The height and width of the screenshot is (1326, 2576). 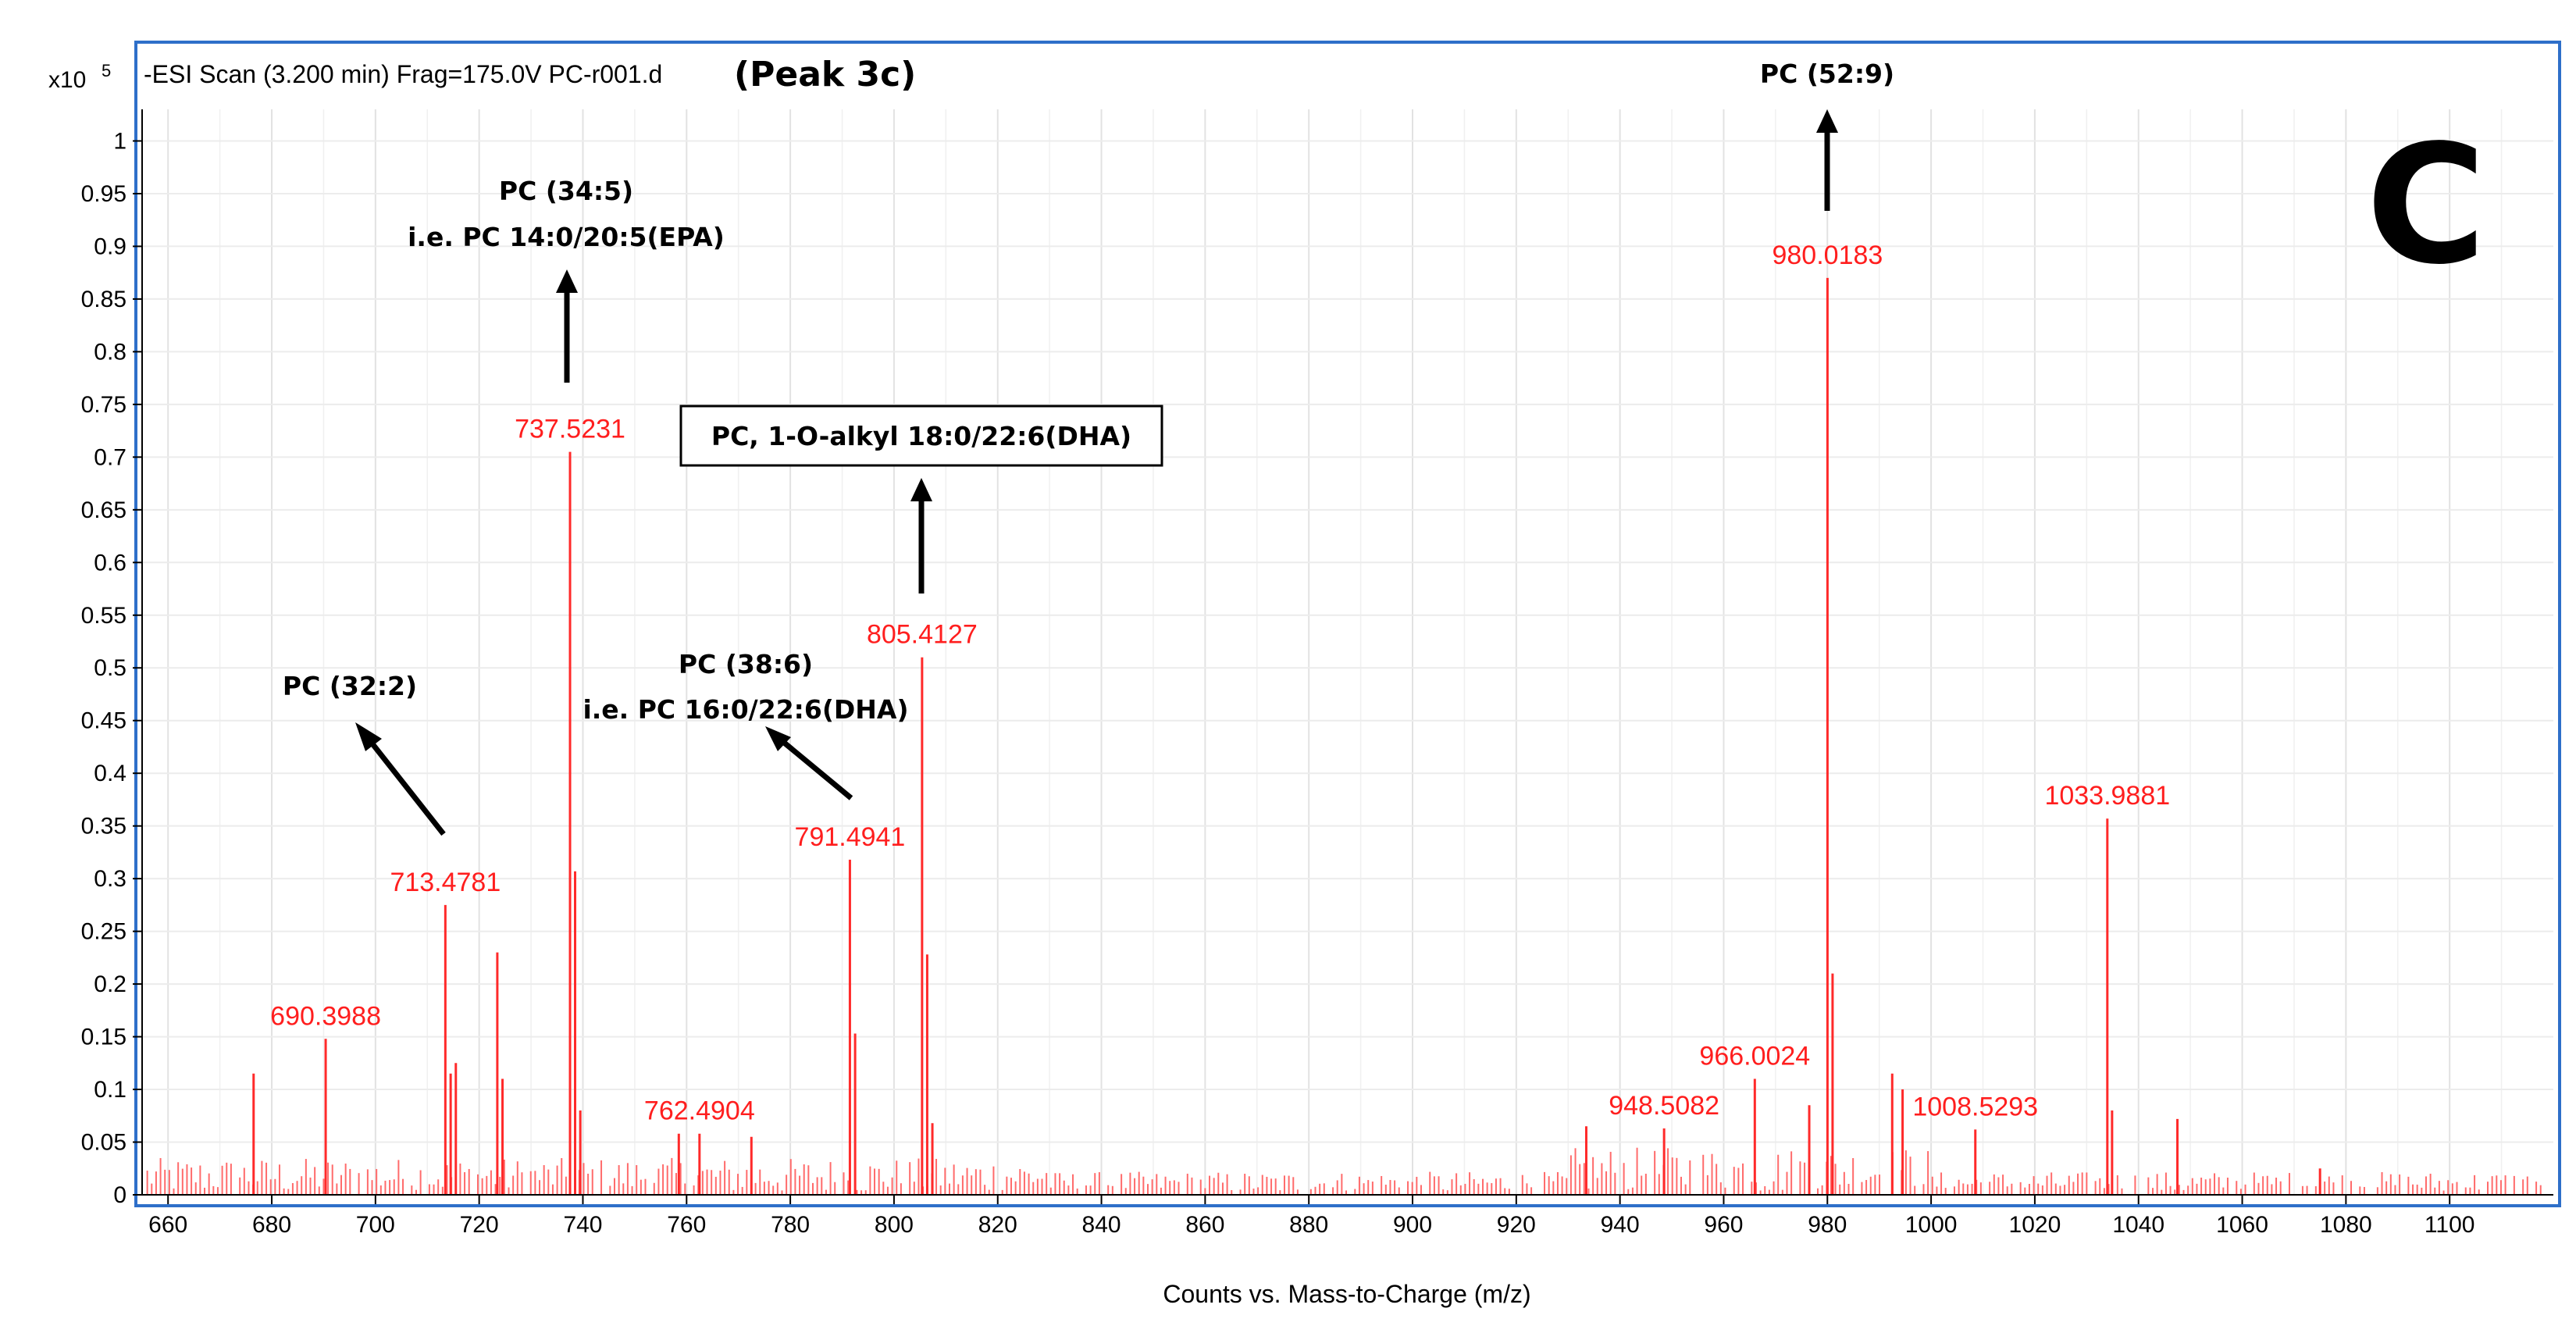 What do you see at coordinates (921, 489) in the screenshot?
I see `annotation-arrowhead-alkyl` at bounding box center [921, 489].